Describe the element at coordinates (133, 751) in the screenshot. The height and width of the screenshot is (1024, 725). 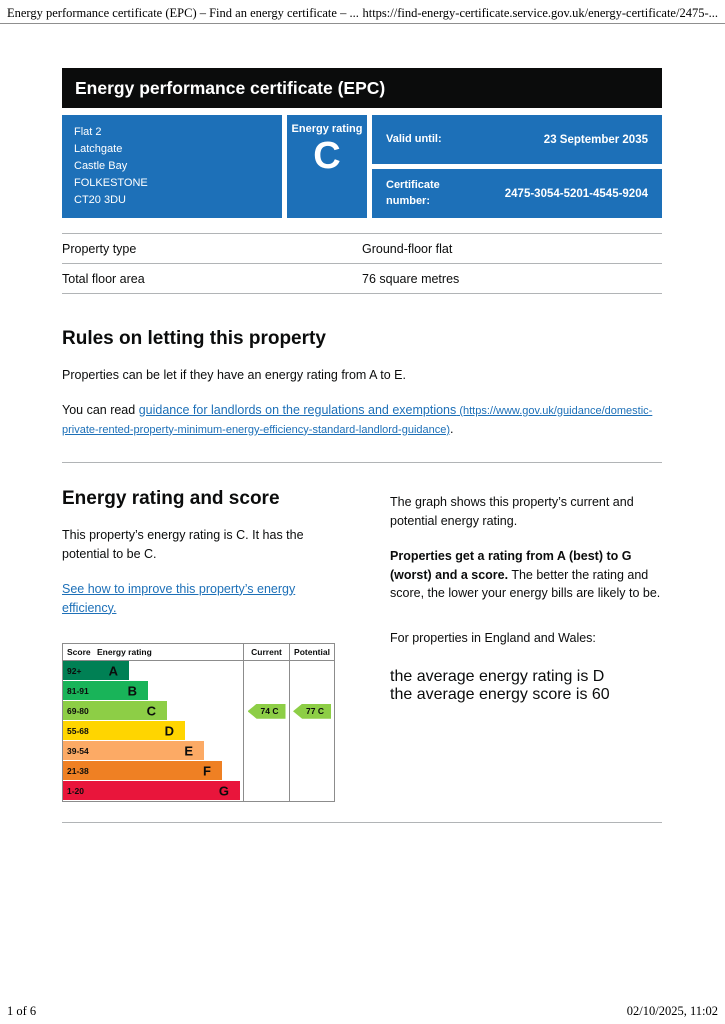
I see `rating-band-bar: 39-54 E` at that location.